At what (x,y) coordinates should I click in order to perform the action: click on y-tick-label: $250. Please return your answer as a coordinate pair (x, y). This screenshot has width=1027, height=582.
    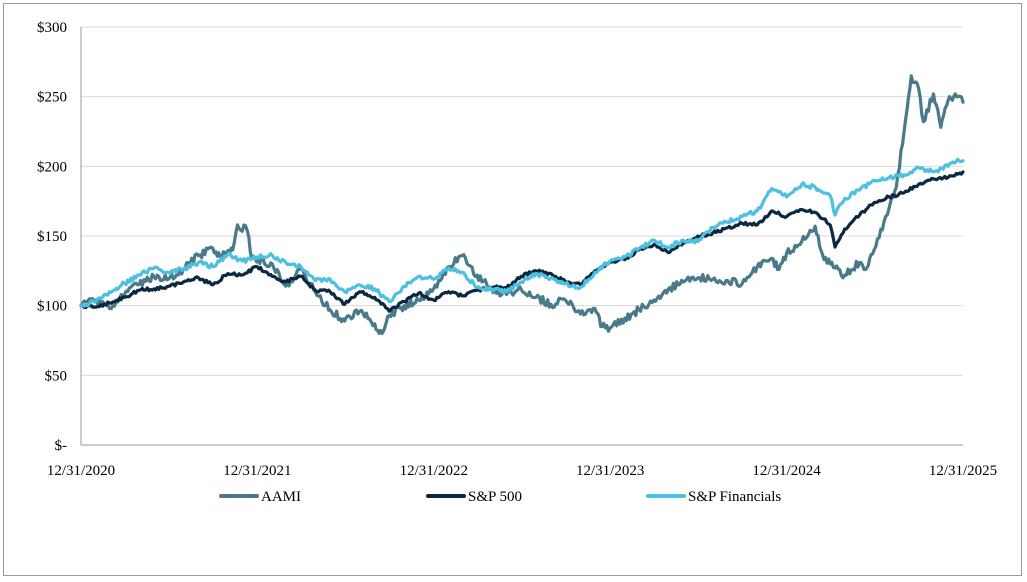
    Looking at the image, I should click on (52, 98).